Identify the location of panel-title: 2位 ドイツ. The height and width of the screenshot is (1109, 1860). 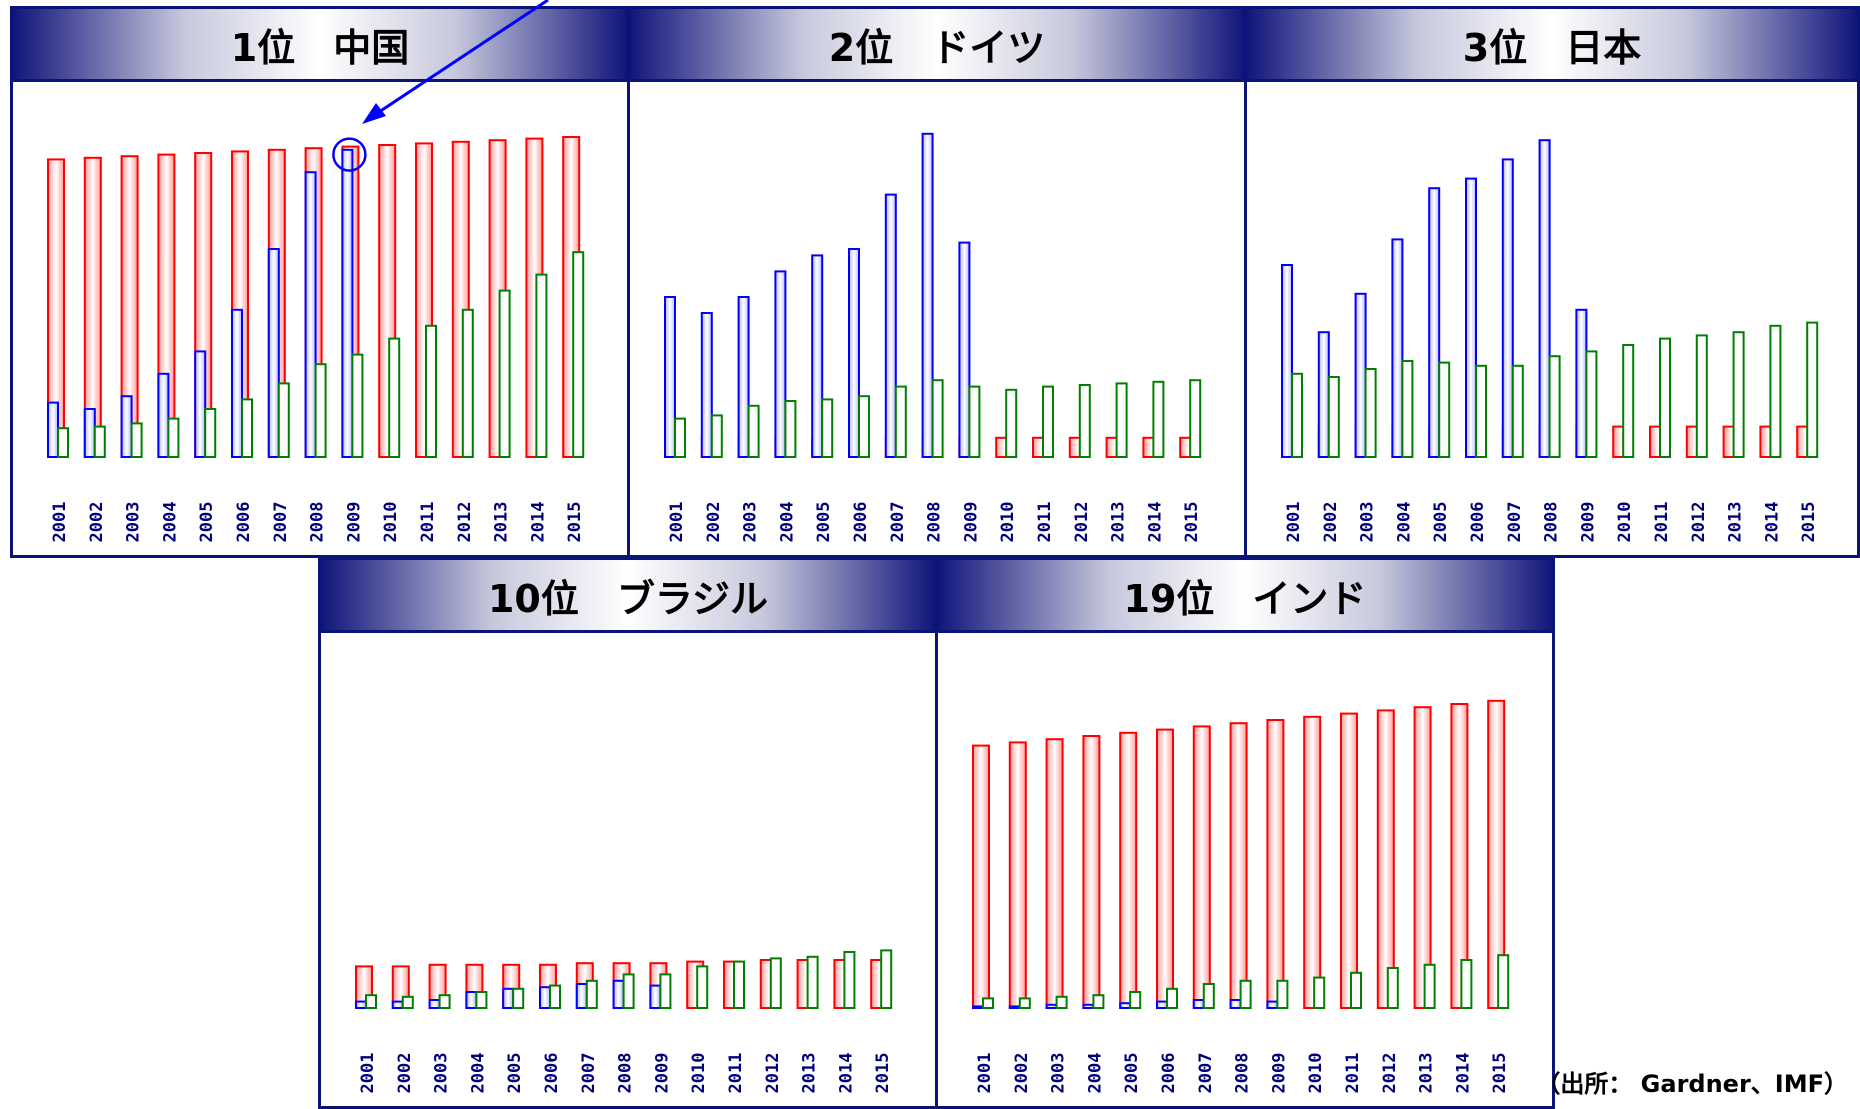
(937, 47).